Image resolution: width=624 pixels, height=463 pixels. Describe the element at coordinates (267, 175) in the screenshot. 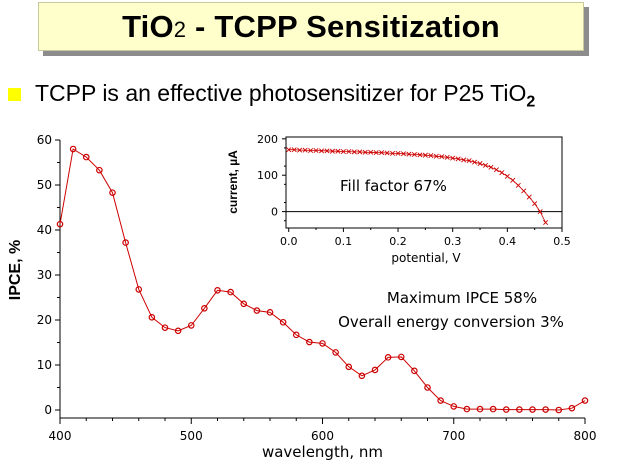

I see `inset-y-tick-label: 100` at that location.